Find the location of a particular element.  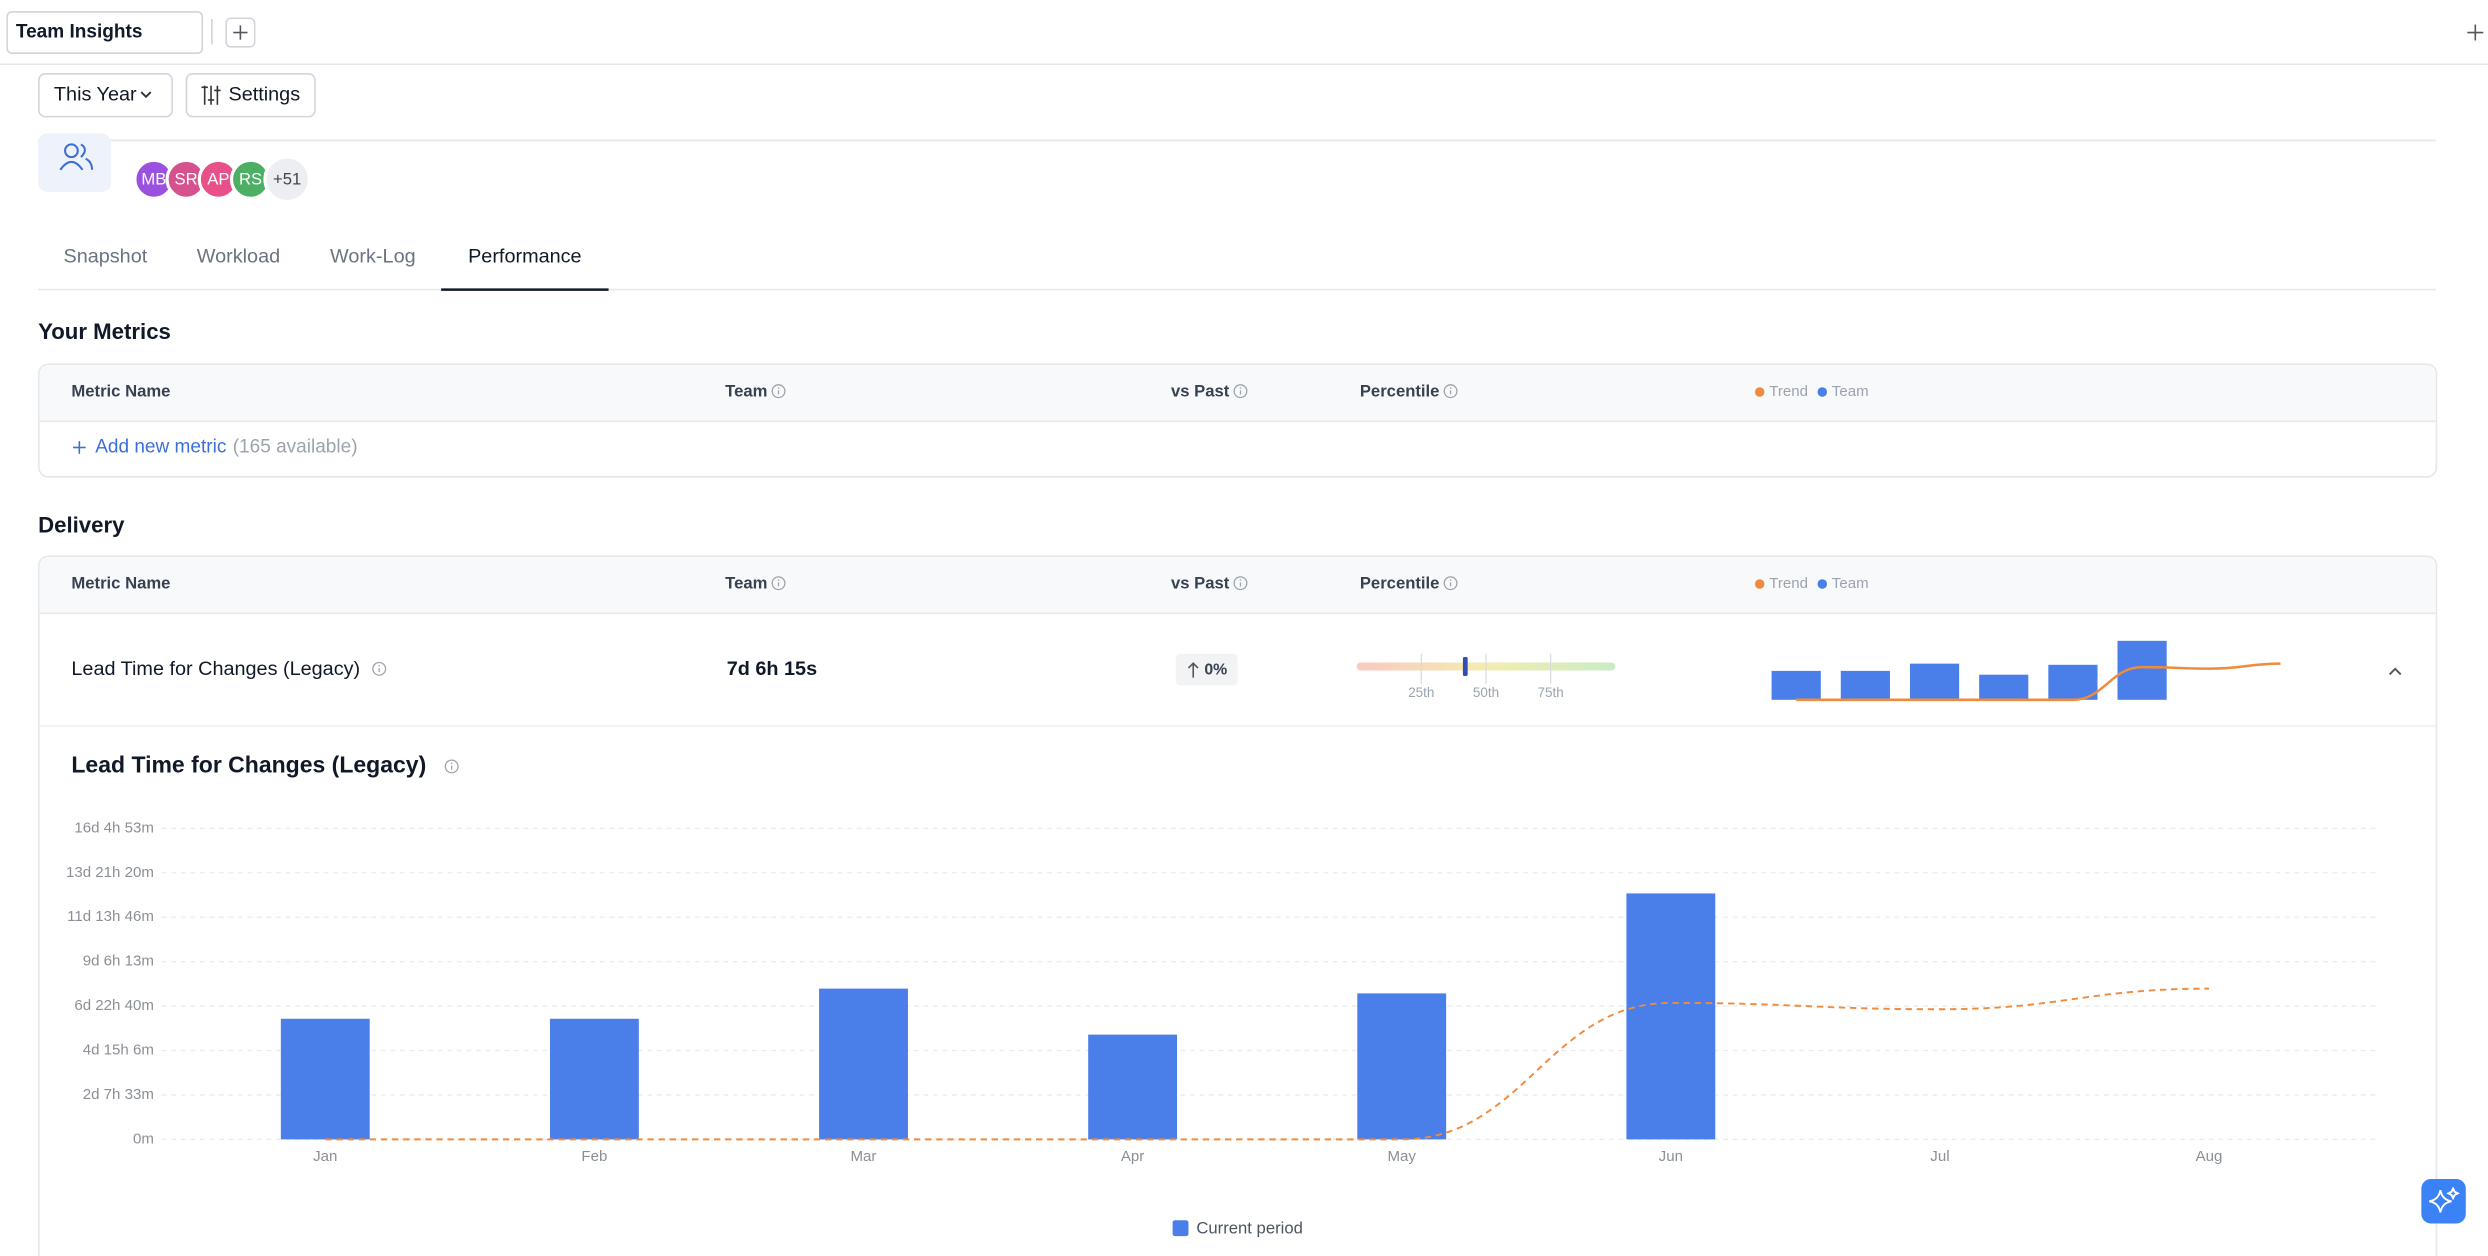

chart-title: Lead Time for Changes (Legacy) is located at coordinates (248, 765).